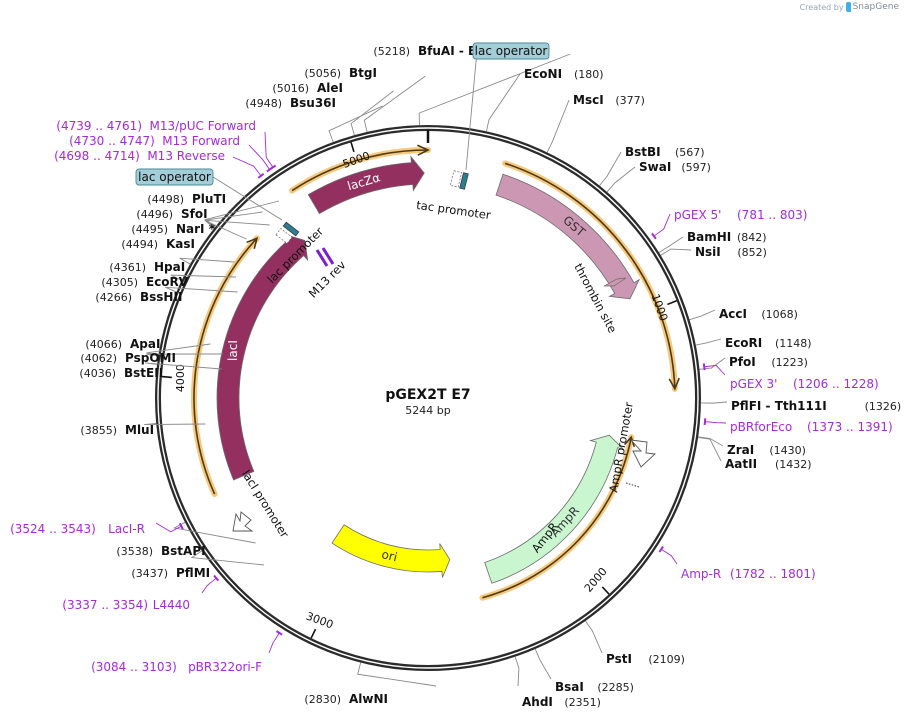 The height and width of the screenshot is (720, 905). What do you see at coordinates (609, 100) in the screenshot?
I see `enzyme-site: MscI (377)` at bounding box center [609, 100].